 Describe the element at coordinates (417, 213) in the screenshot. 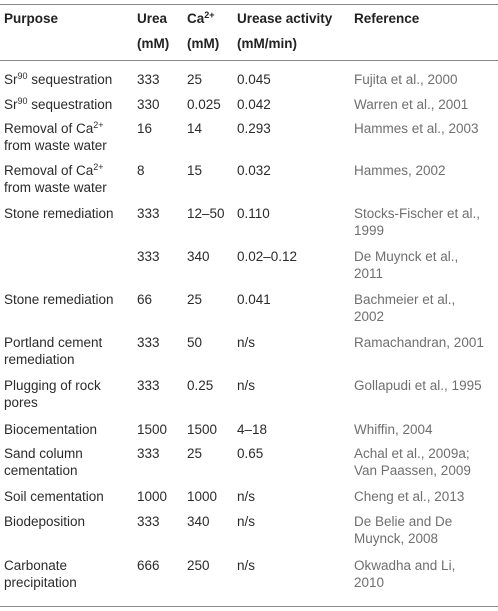

I see `row5-reference: Stocks-Fischer et al.,` at that location.